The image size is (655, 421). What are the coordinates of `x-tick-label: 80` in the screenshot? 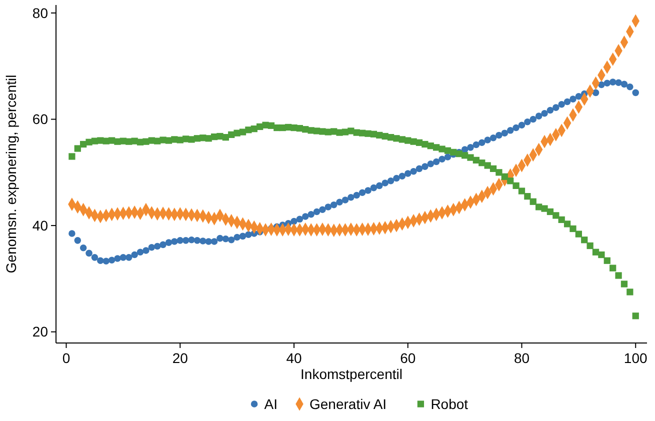 It's located at (522, 358).